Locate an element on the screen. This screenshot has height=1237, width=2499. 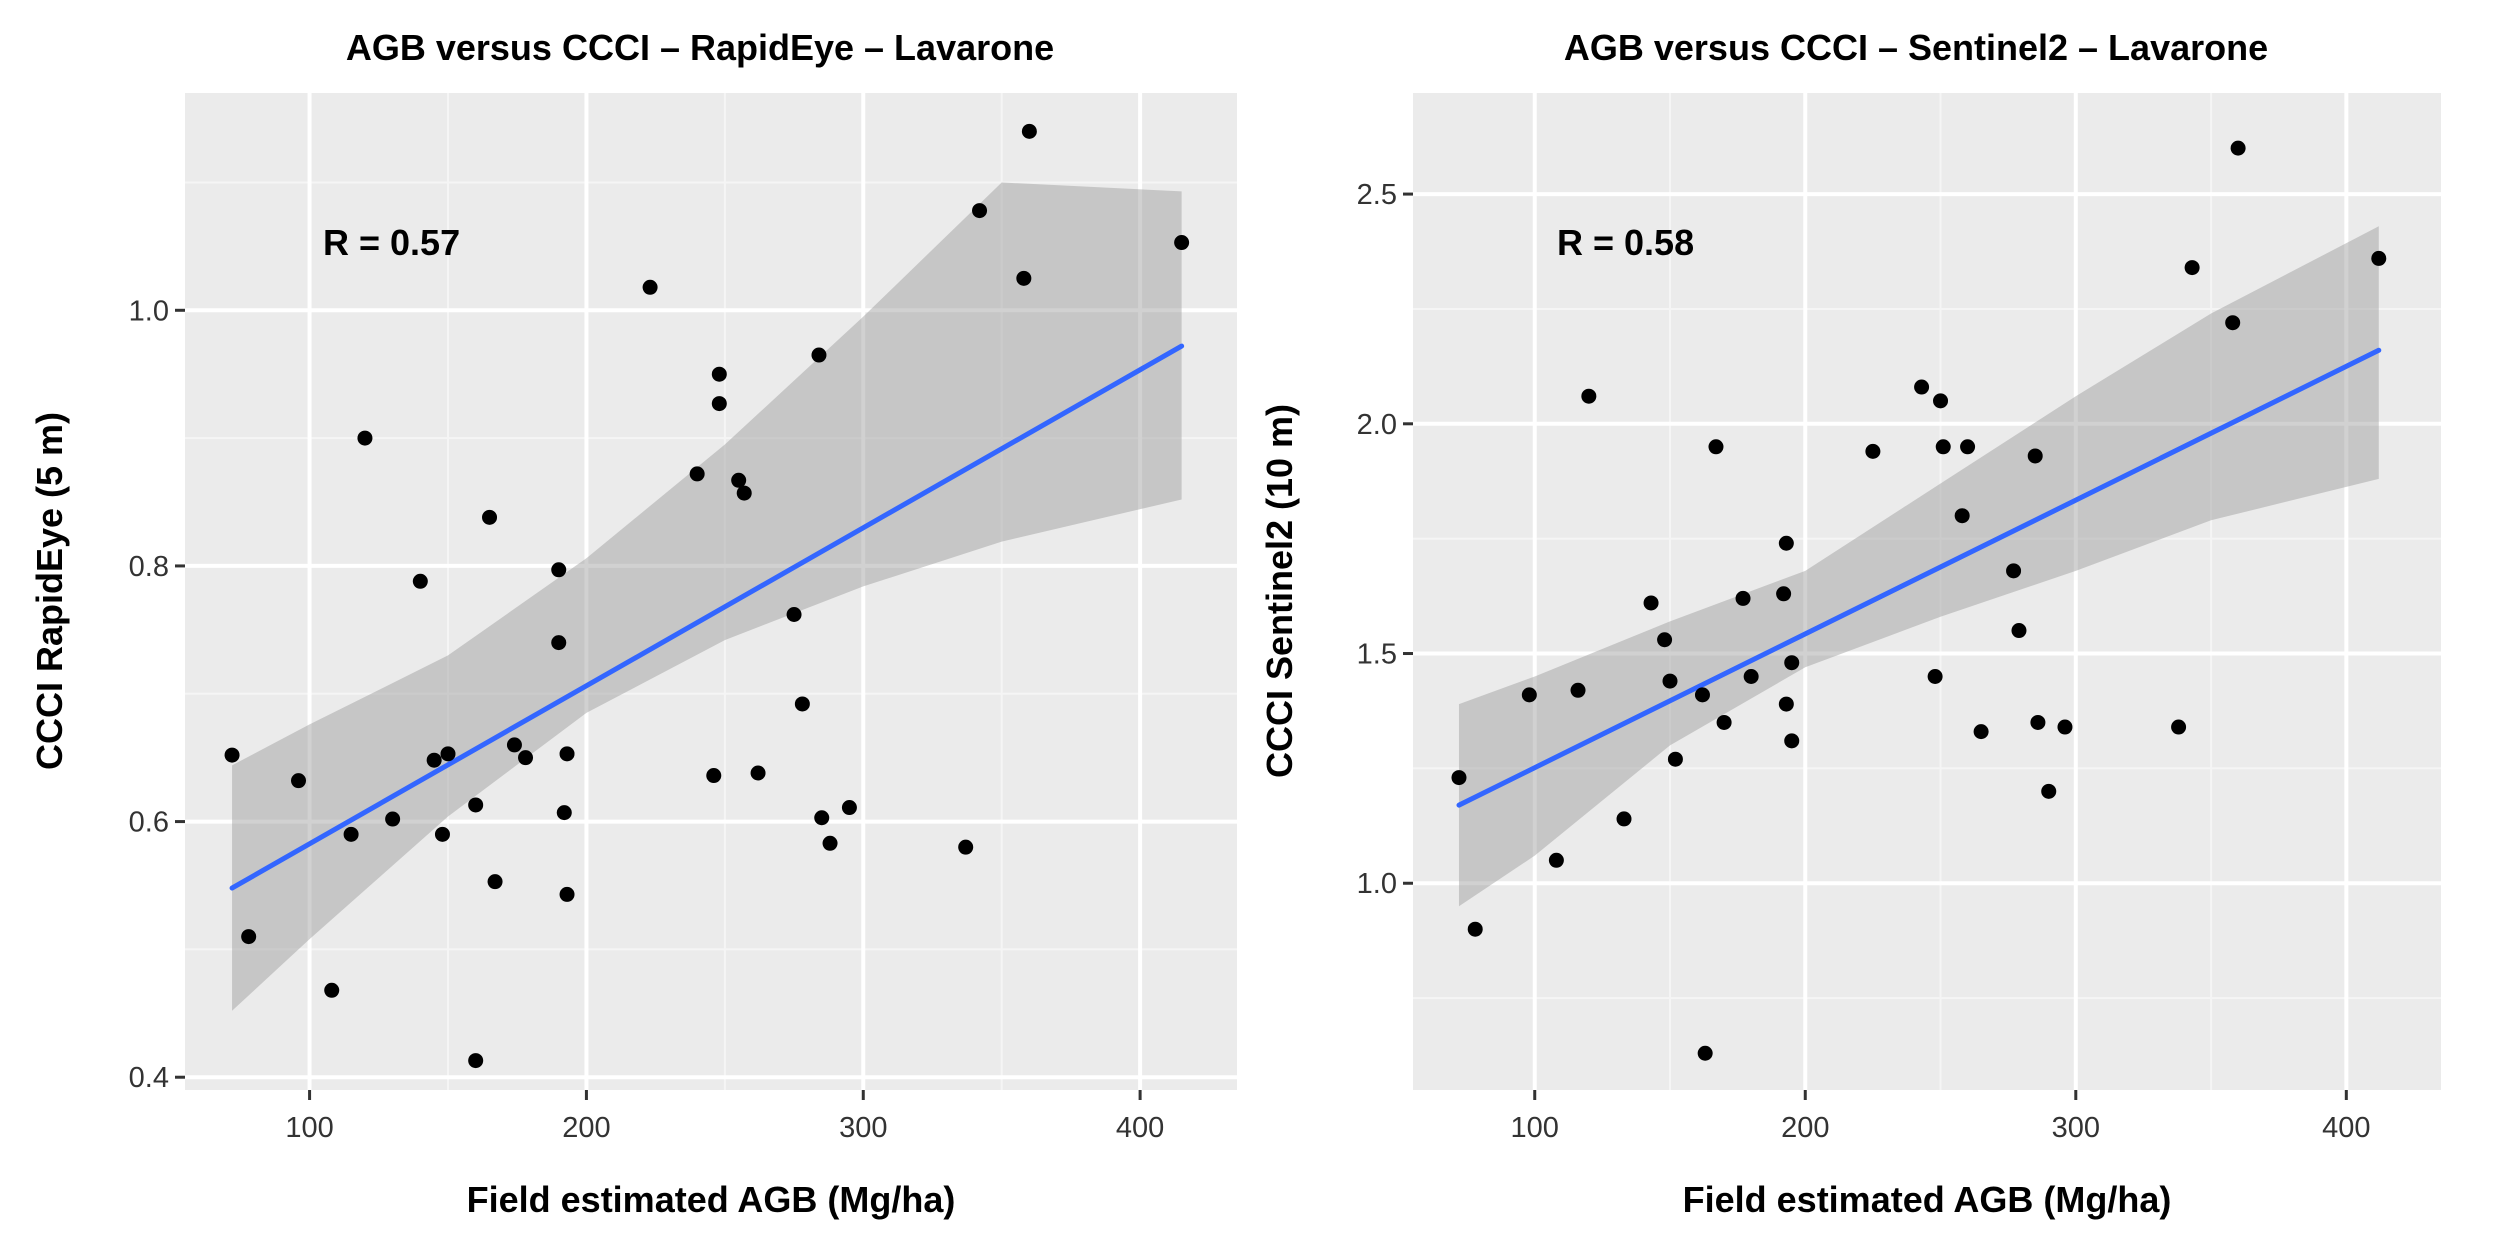
y-tick-label: 0.4 is located at coordinates (149, 1078).